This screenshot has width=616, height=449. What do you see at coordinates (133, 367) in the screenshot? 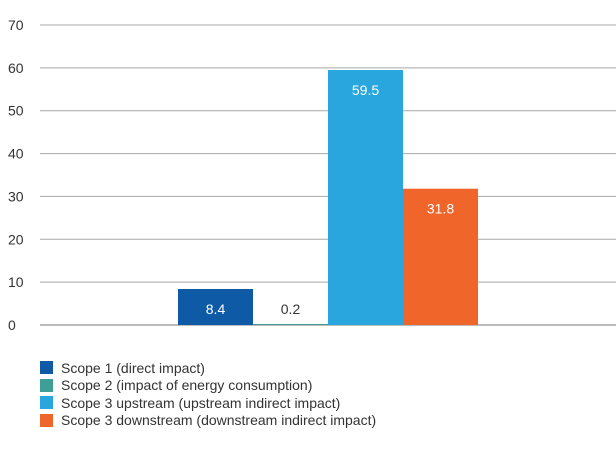
I see `legend-label: Scope 1 (direct impact)` at bounding box center [133, 367].